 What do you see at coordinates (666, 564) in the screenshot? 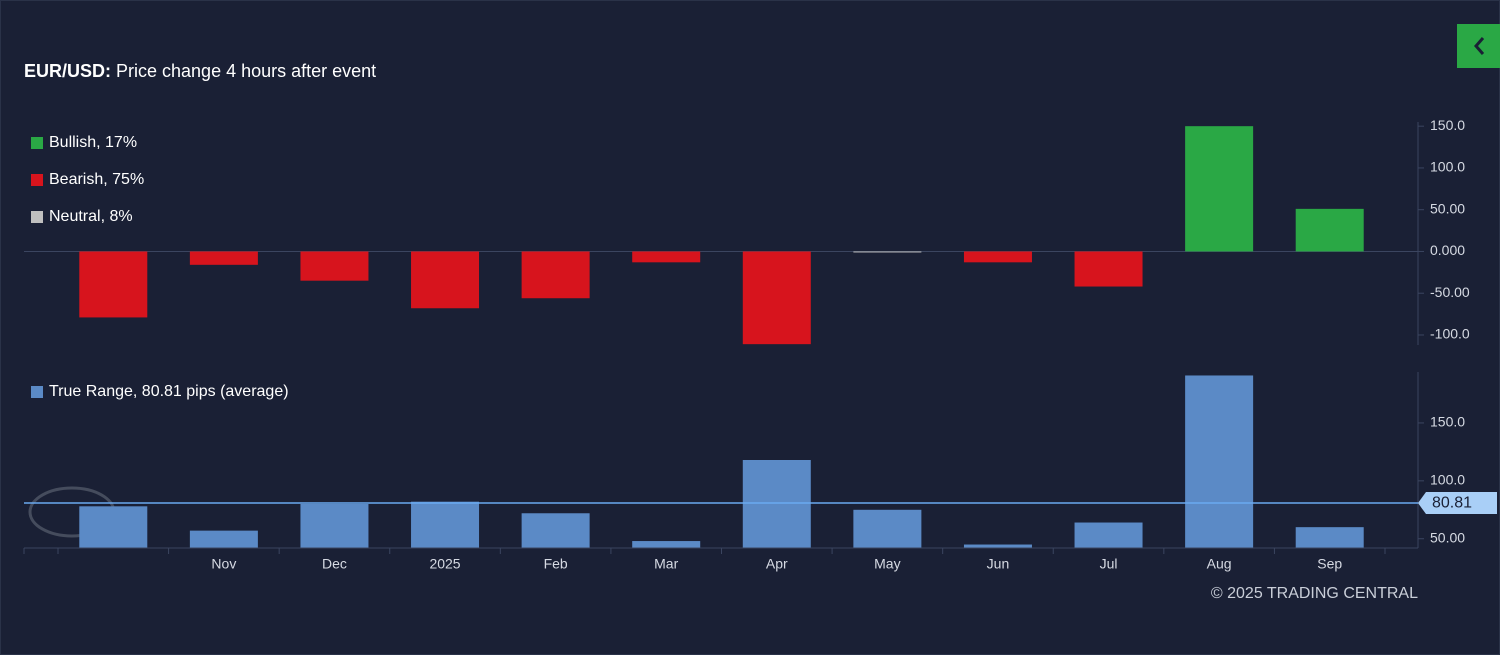
I see `x-tick-label: Mar` at bounding box center [666, 564].